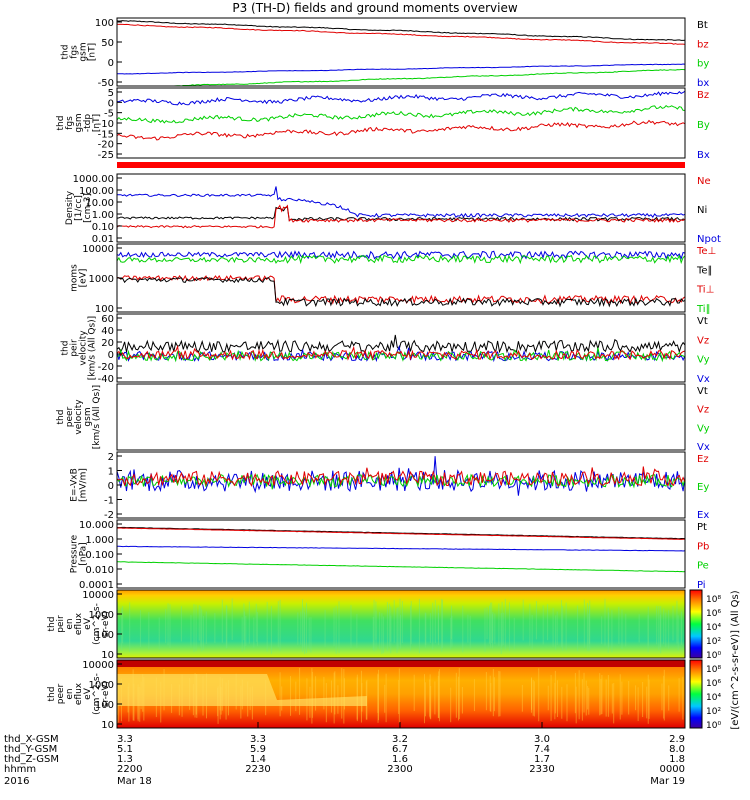 This screenshot has height=800, width=750. Describe the element at coordinates (401, 214) in the screenshot. I see `series-ni` at that location.